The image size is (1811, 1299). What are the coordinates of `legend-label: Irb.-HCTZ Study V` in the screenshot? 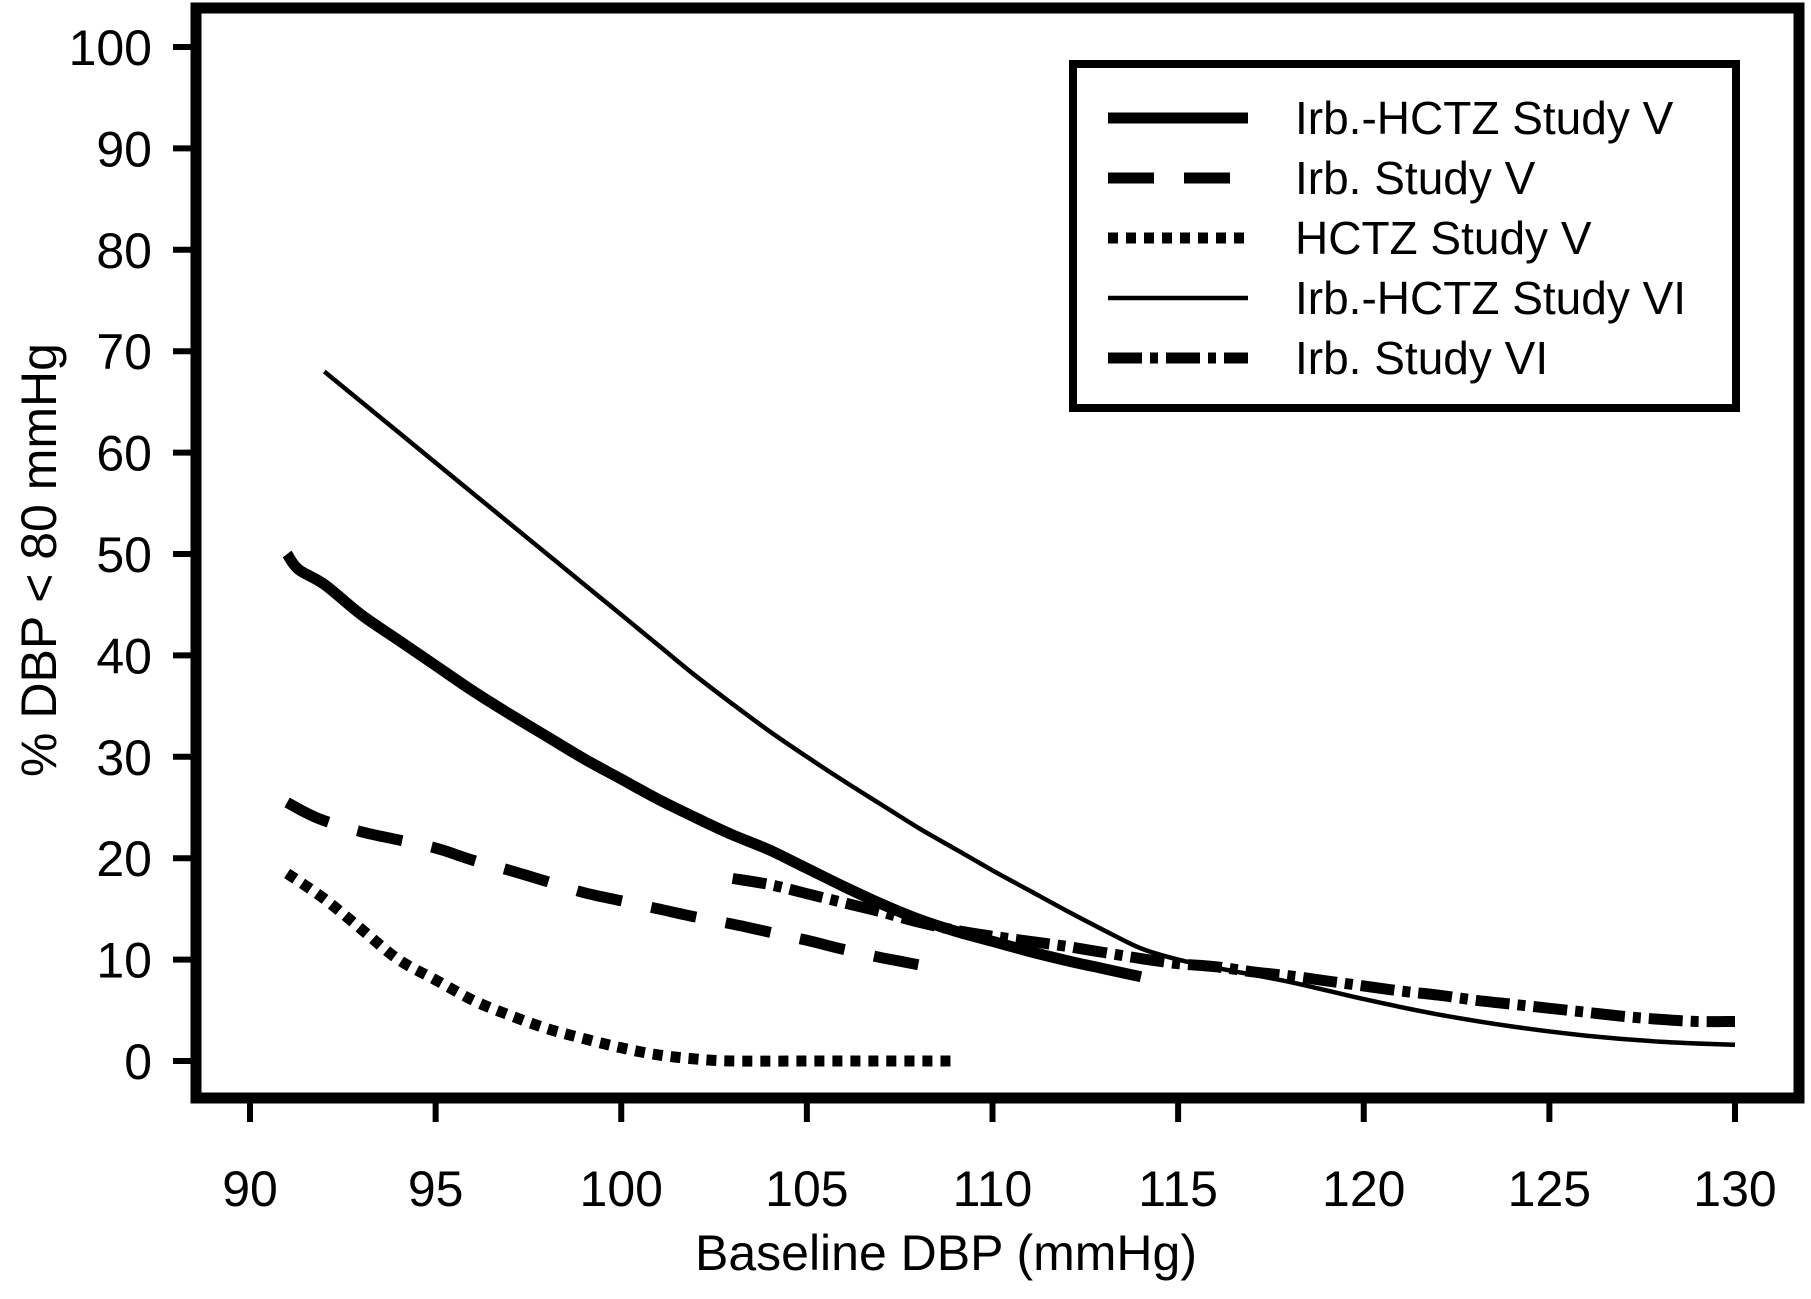 It's located at (1484, 118).